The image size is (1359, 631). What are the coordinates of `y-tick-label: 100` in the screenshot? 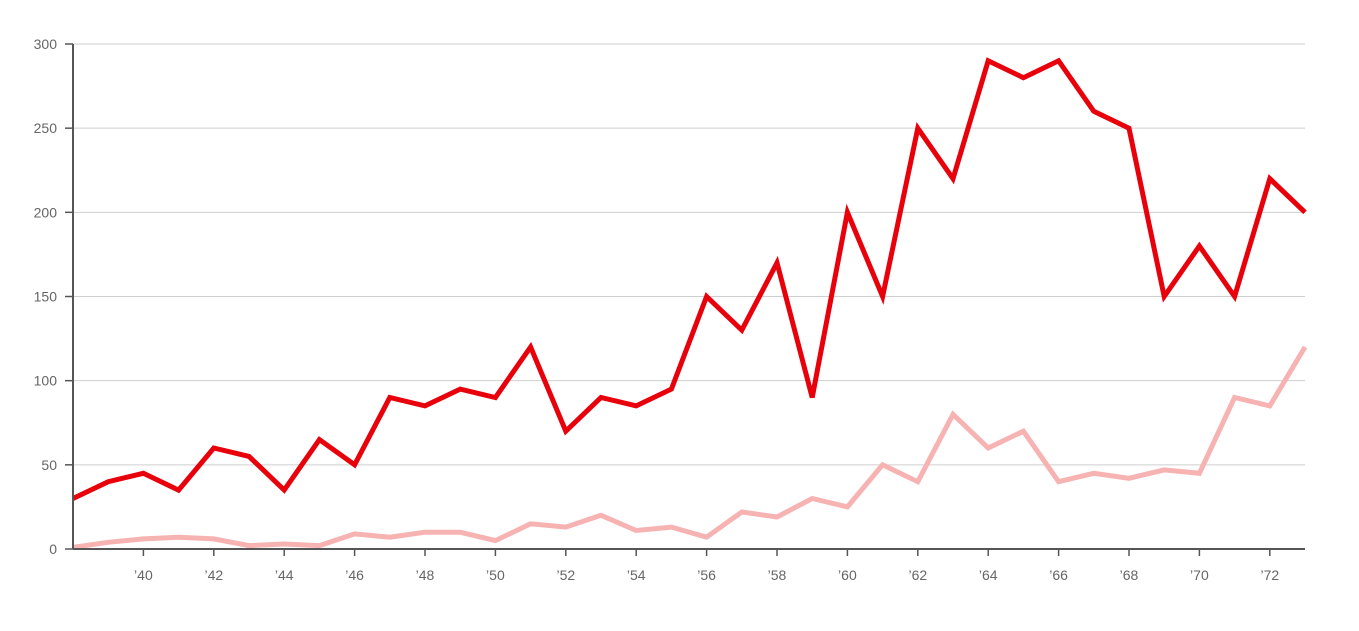 It's located at (46, 381).